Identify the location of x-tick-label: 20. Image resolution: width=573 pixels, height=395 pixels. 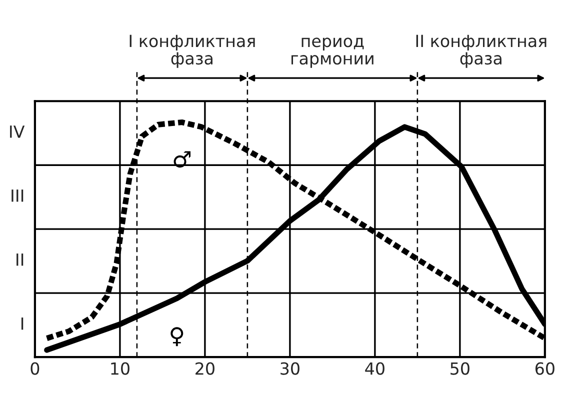
(205, 368).